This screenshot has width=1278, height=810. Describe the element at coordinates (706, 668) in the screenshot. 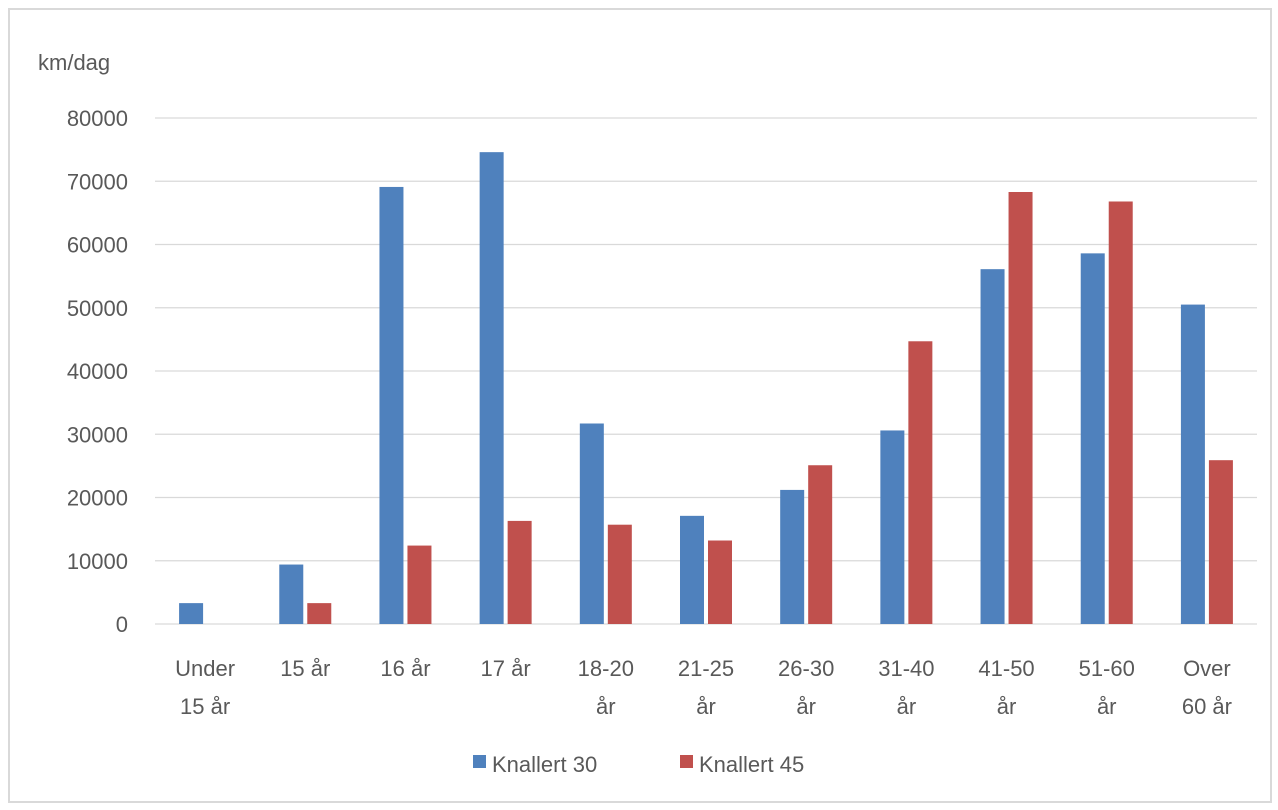

I see `x-category-label: 21-25` at that location.